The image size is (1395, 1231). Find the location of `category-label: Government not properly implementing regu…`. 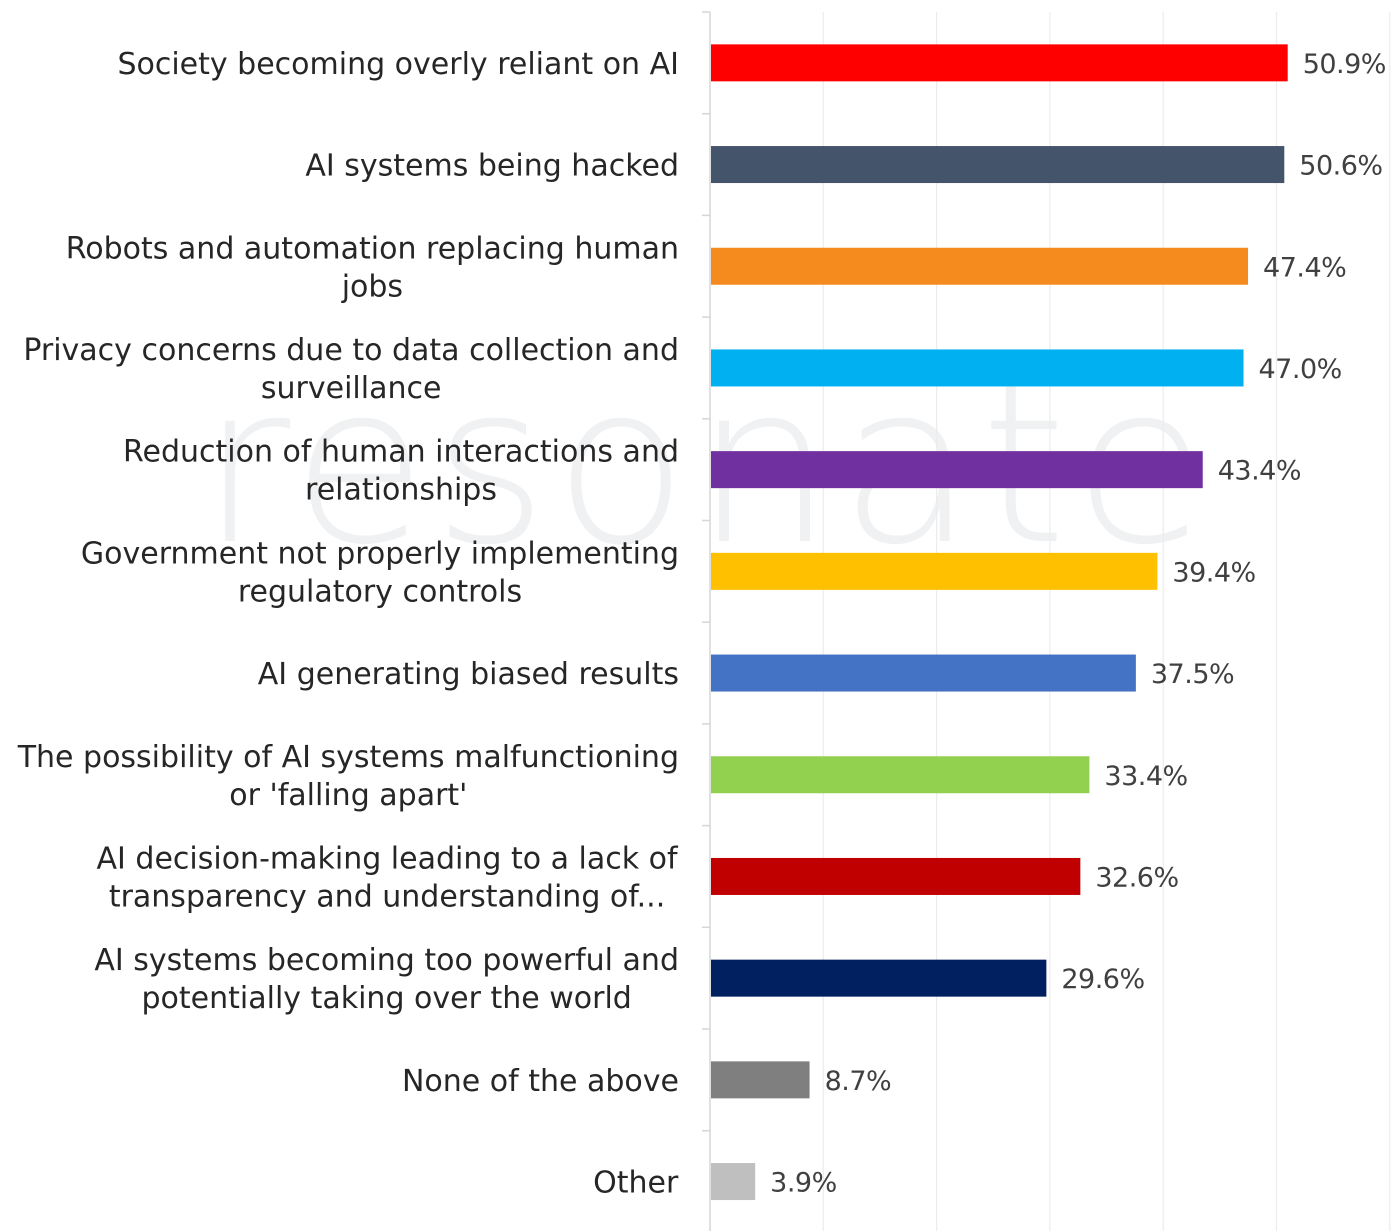

category-label: Government not properly implementing regu… is located at coordinates (380, 572).